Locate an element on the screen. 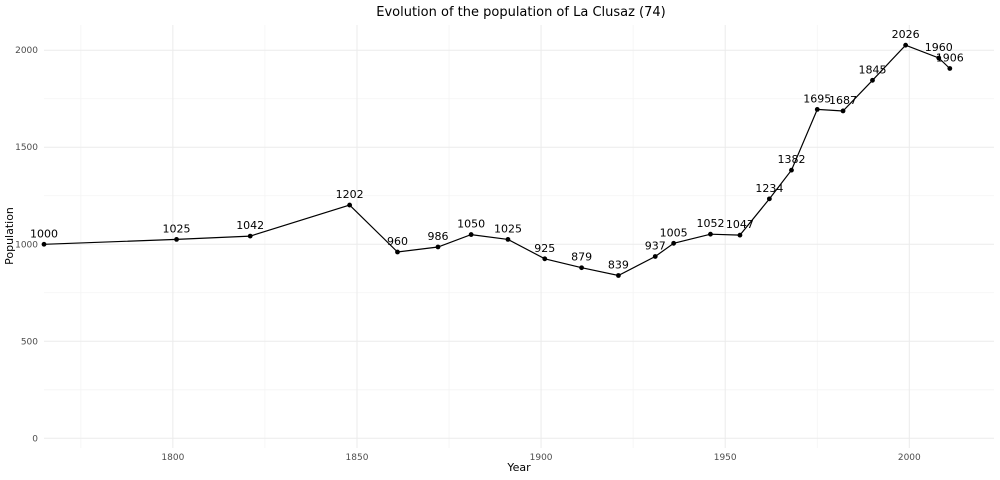 This screenshot has width=1000, height=480. data-label: 1695 is located at coordinates (817, 98).